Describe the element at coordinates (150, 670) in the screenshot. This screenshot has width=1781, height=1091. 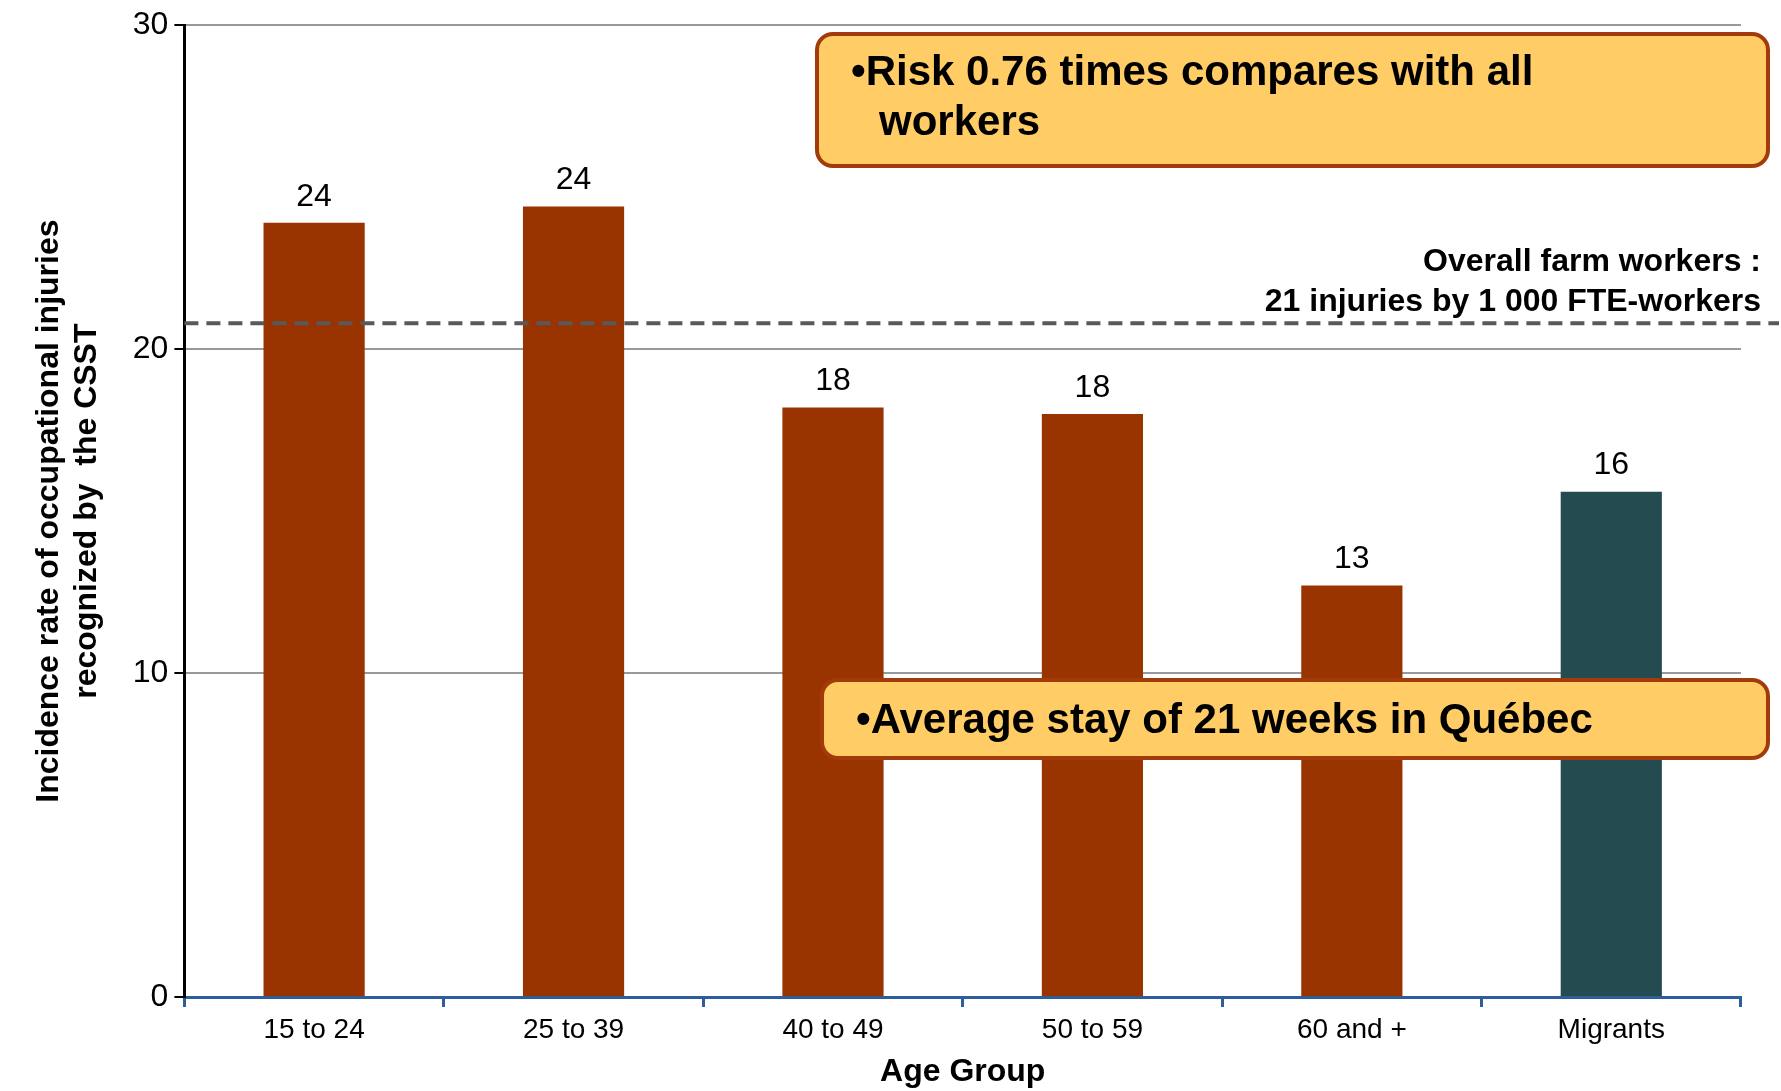
I see `y-tick-label: 10` at that location.